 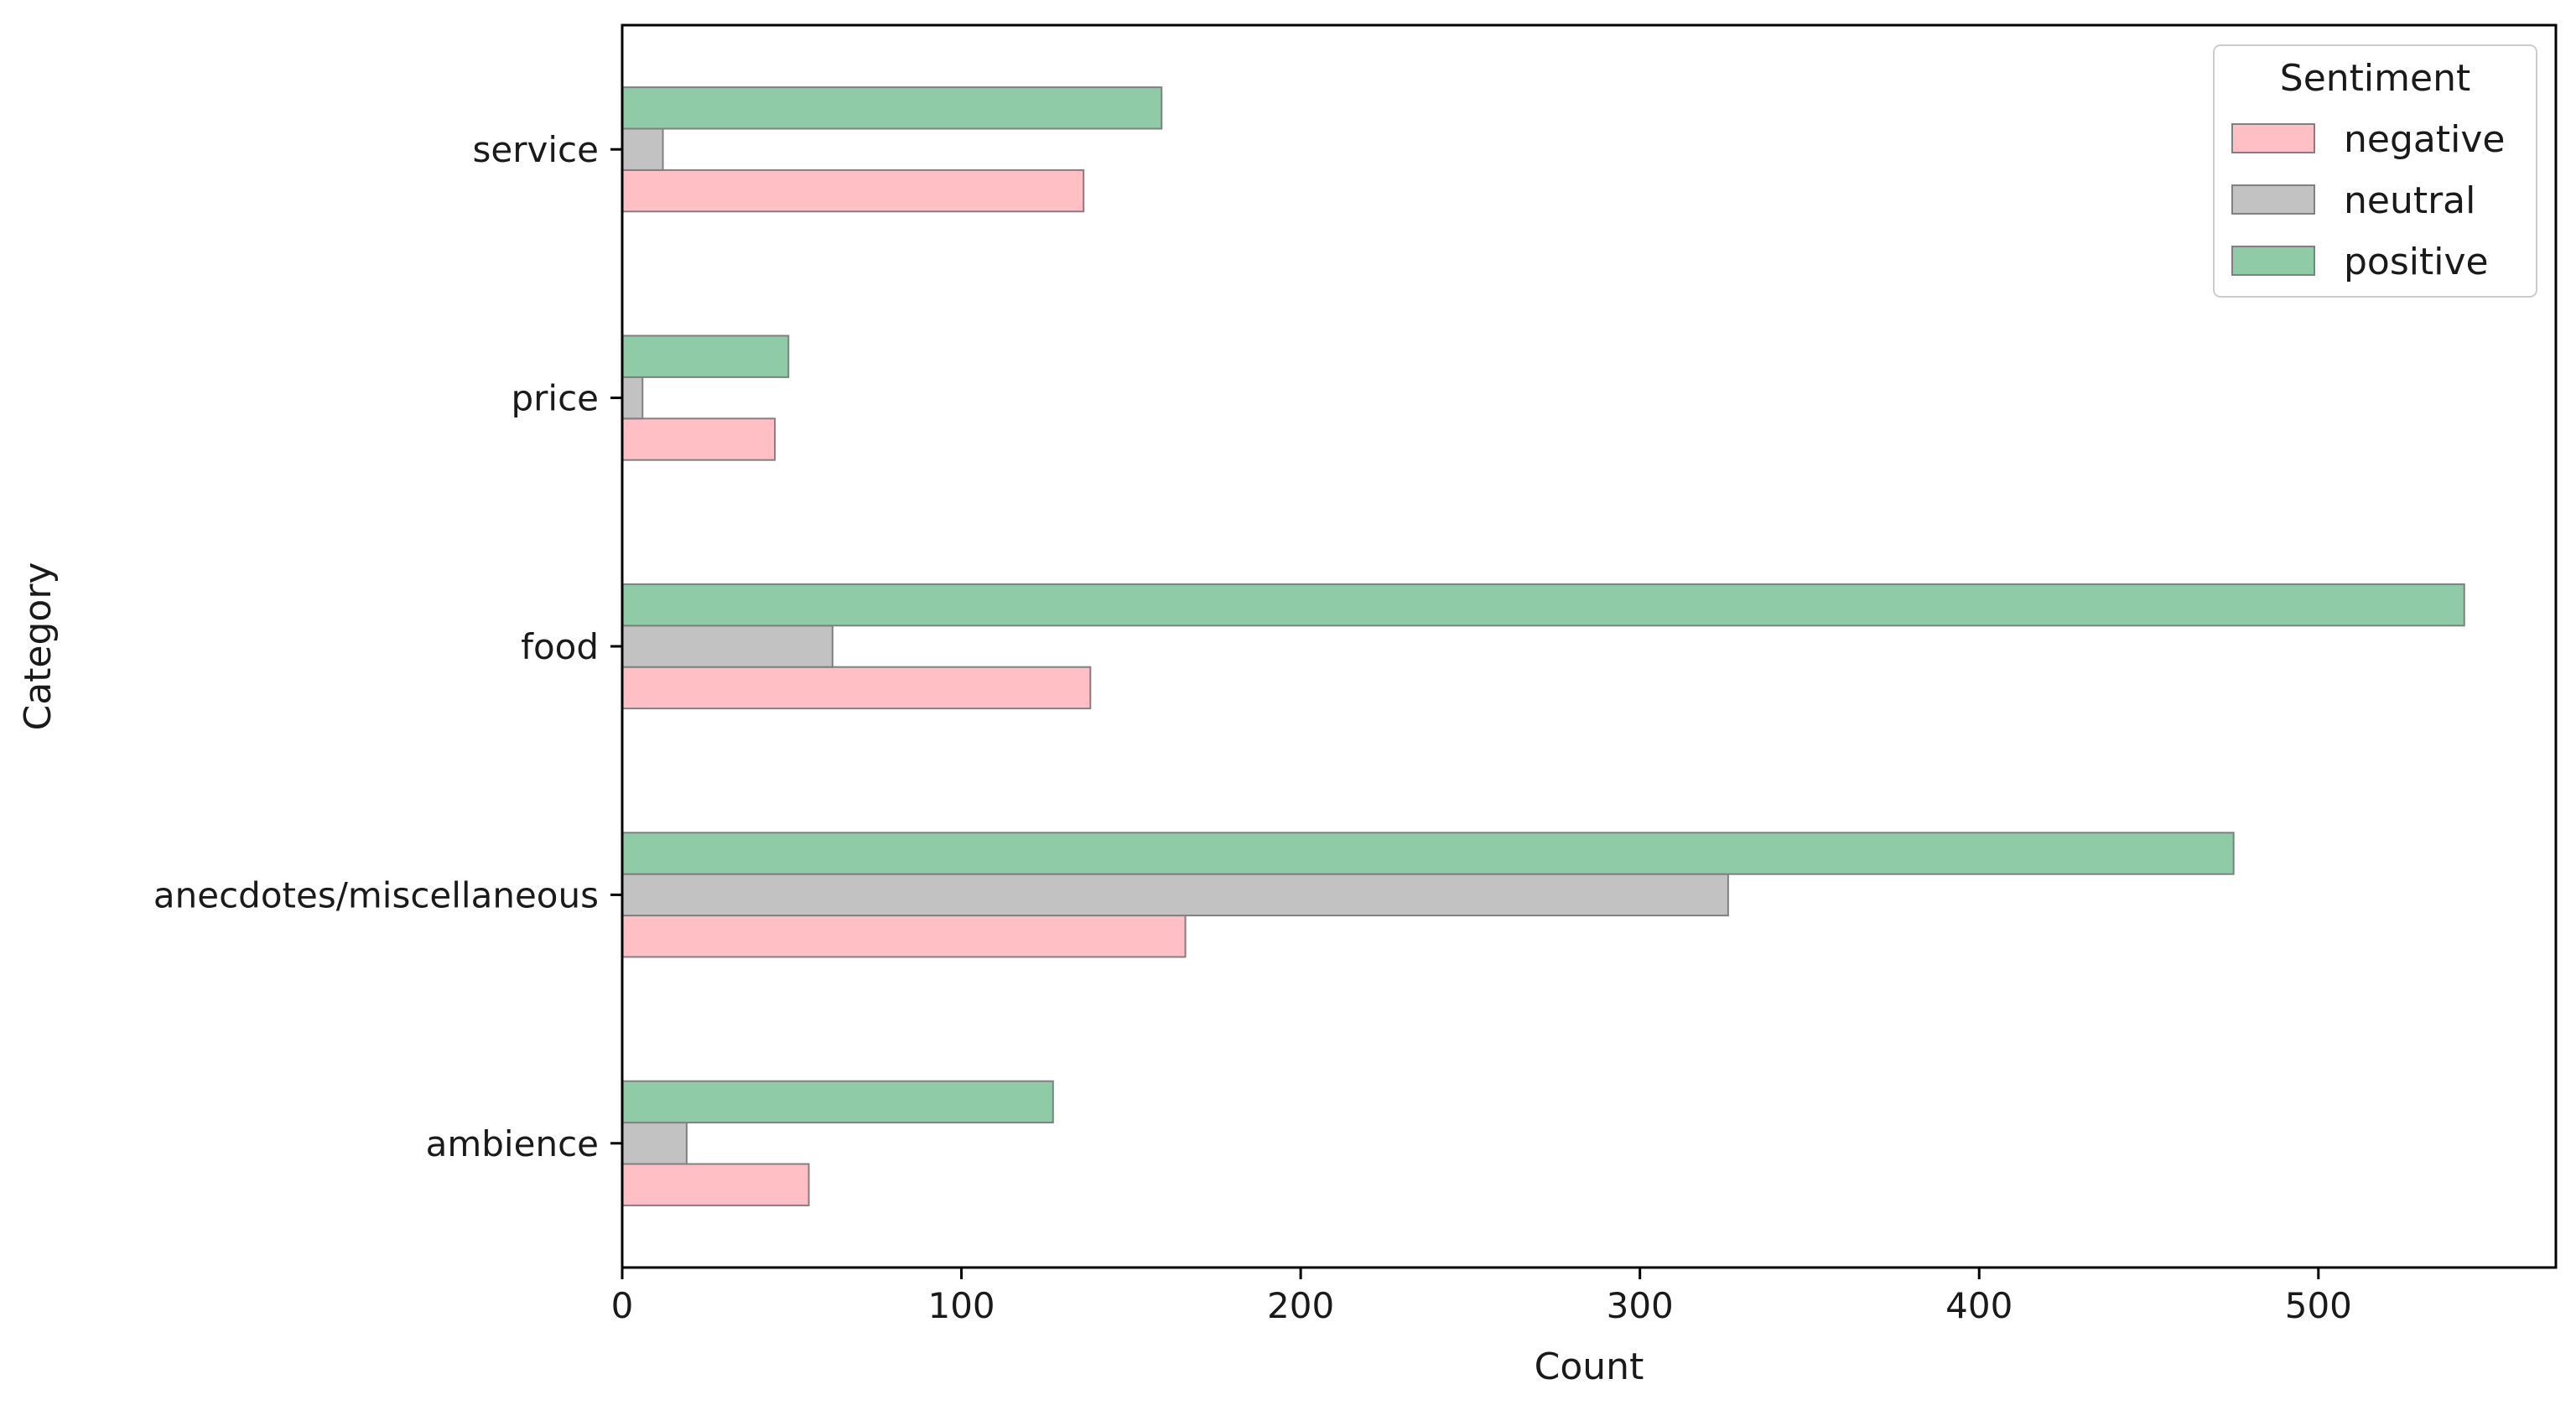 I want to click on bar-anecdotes-miscellaneous-neutral, so click(x=1175, y=895).